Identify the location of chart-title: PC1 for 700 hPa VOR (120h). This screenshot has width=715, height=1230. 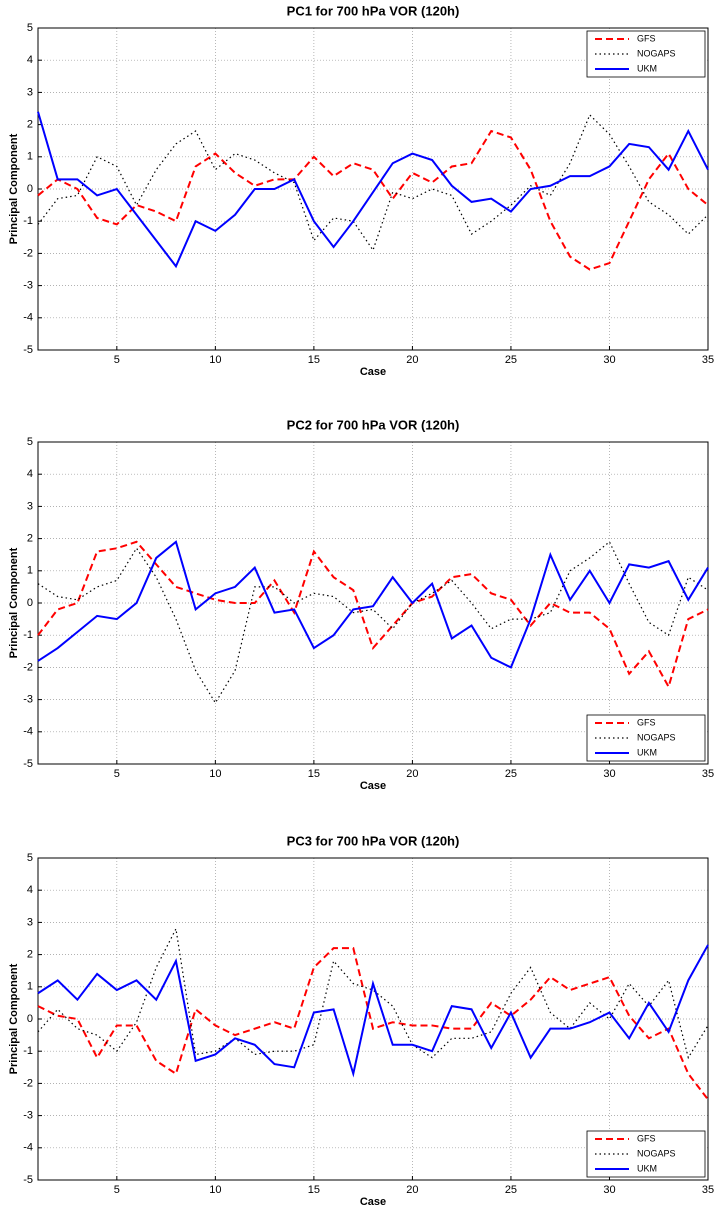
(373, 10).